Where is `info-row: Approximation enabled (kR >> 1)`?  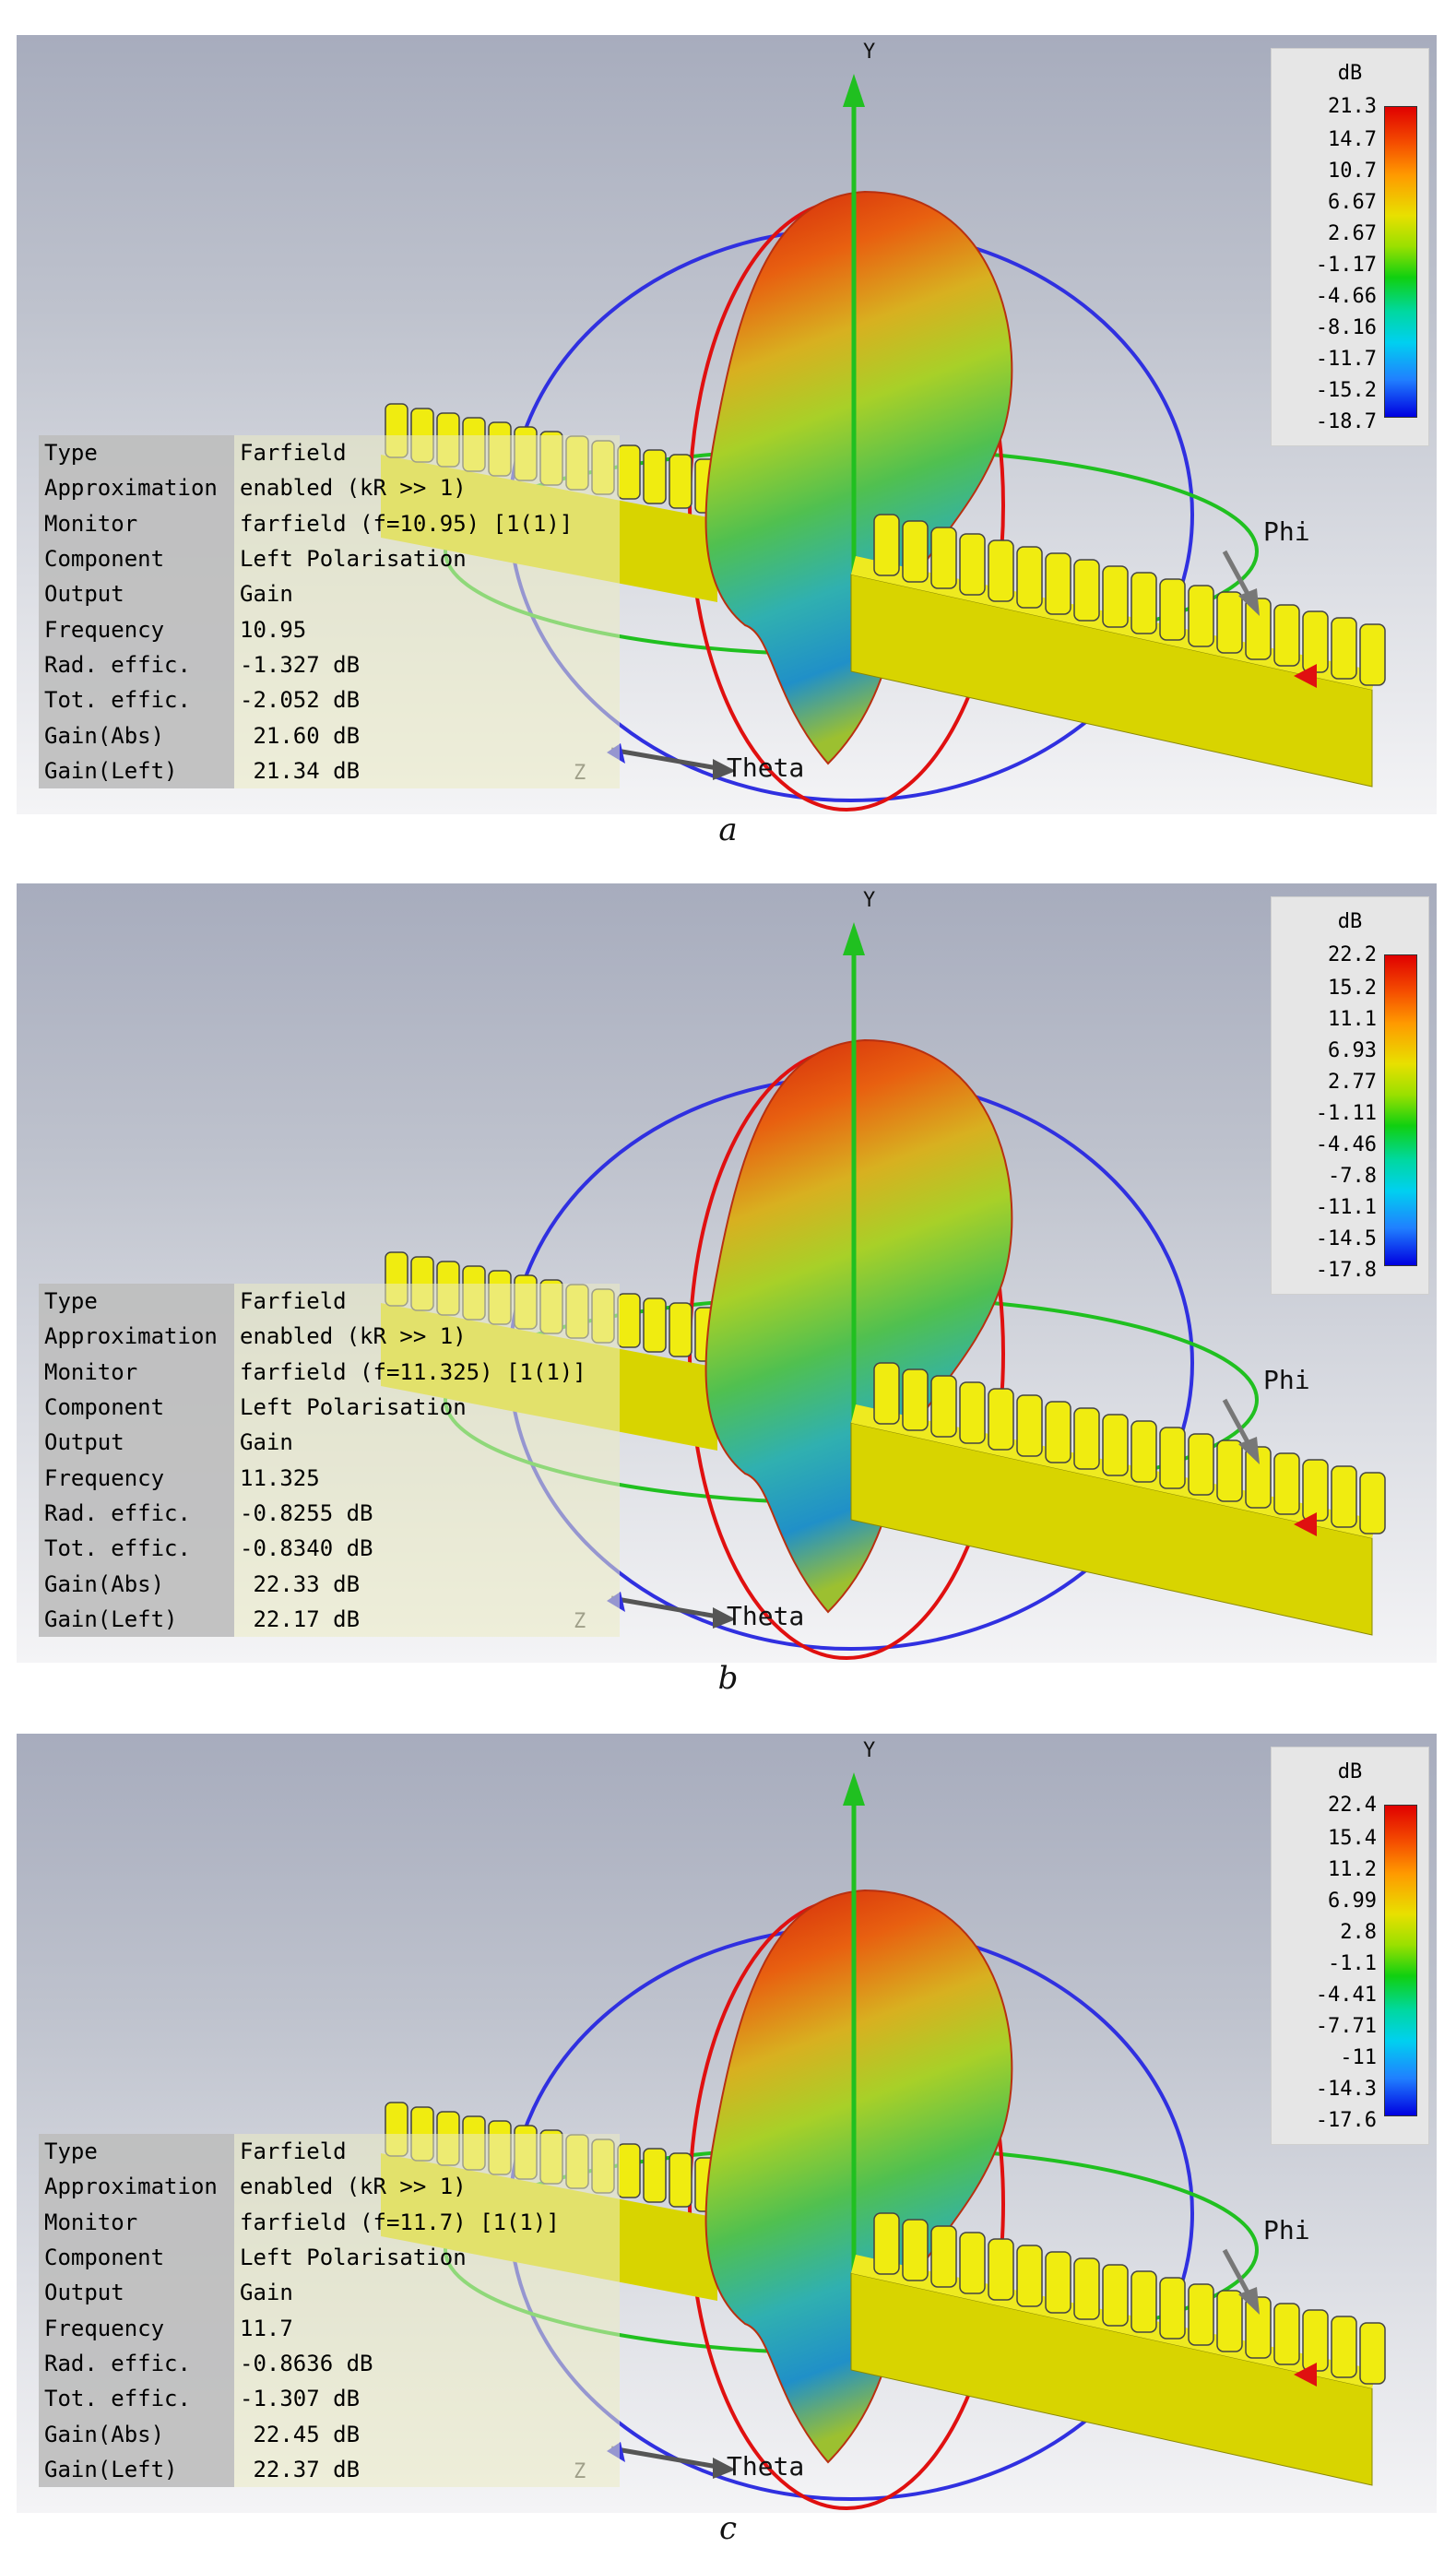
info-row: Approximation enabled (kR >> 1) is located at coordinates (329, 1337).